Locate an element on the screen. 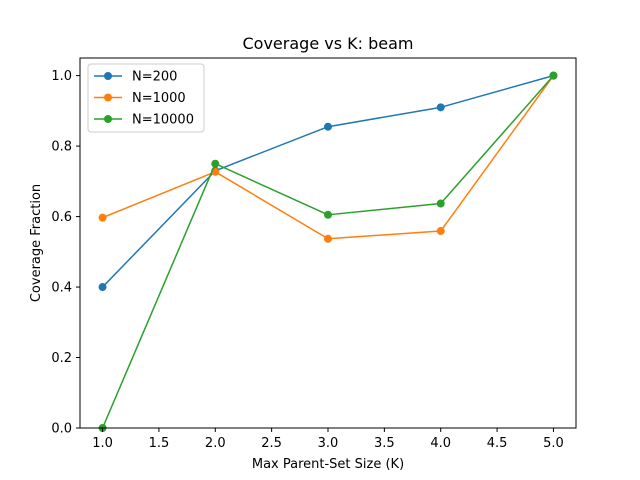  x-axis: 1.0 1.5 2.0 2.5 3.0 3.5 4.0 4.5 5.0 is located at coordinates (328, 439).